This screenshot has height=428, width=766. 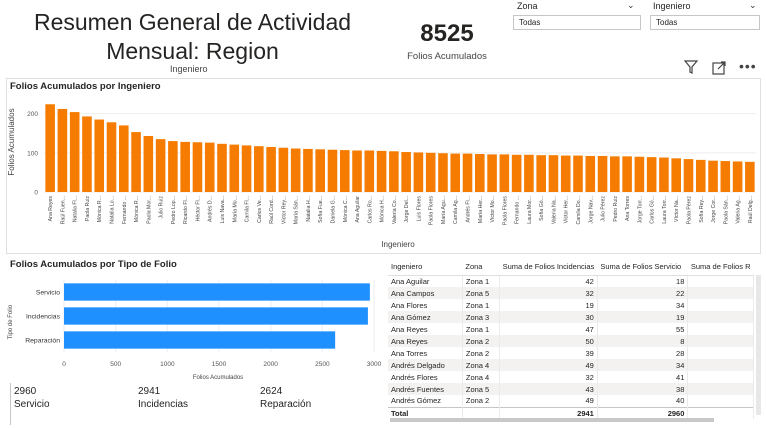 I want to click on table-row: Ana Gómez Zona 3 30 19, so click(x=571, y=317).